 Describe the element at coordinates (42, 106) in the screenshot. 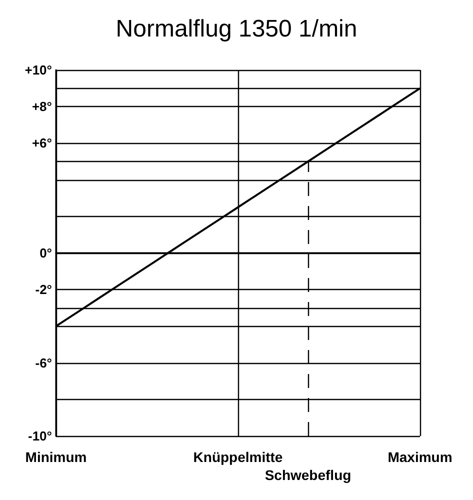

I see `y-tick-label: +8°` at that location.